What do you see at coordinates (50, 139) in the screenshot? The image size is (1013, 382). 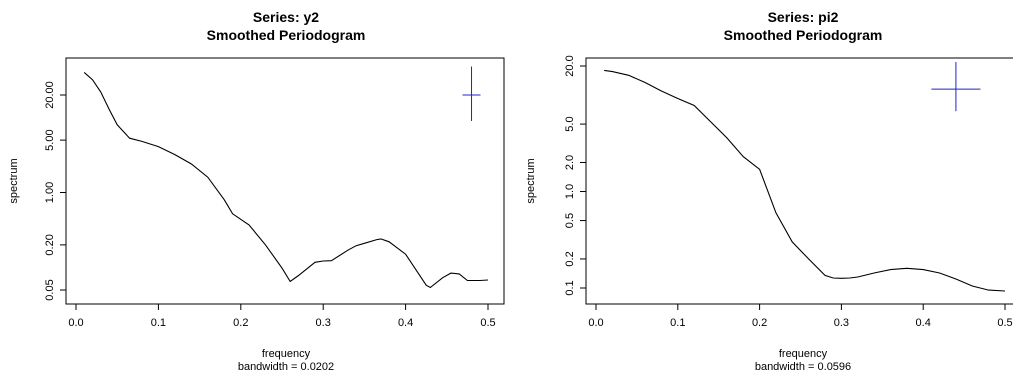 I see `y-tick-label: 5.00` at bounding box center [50, 139].